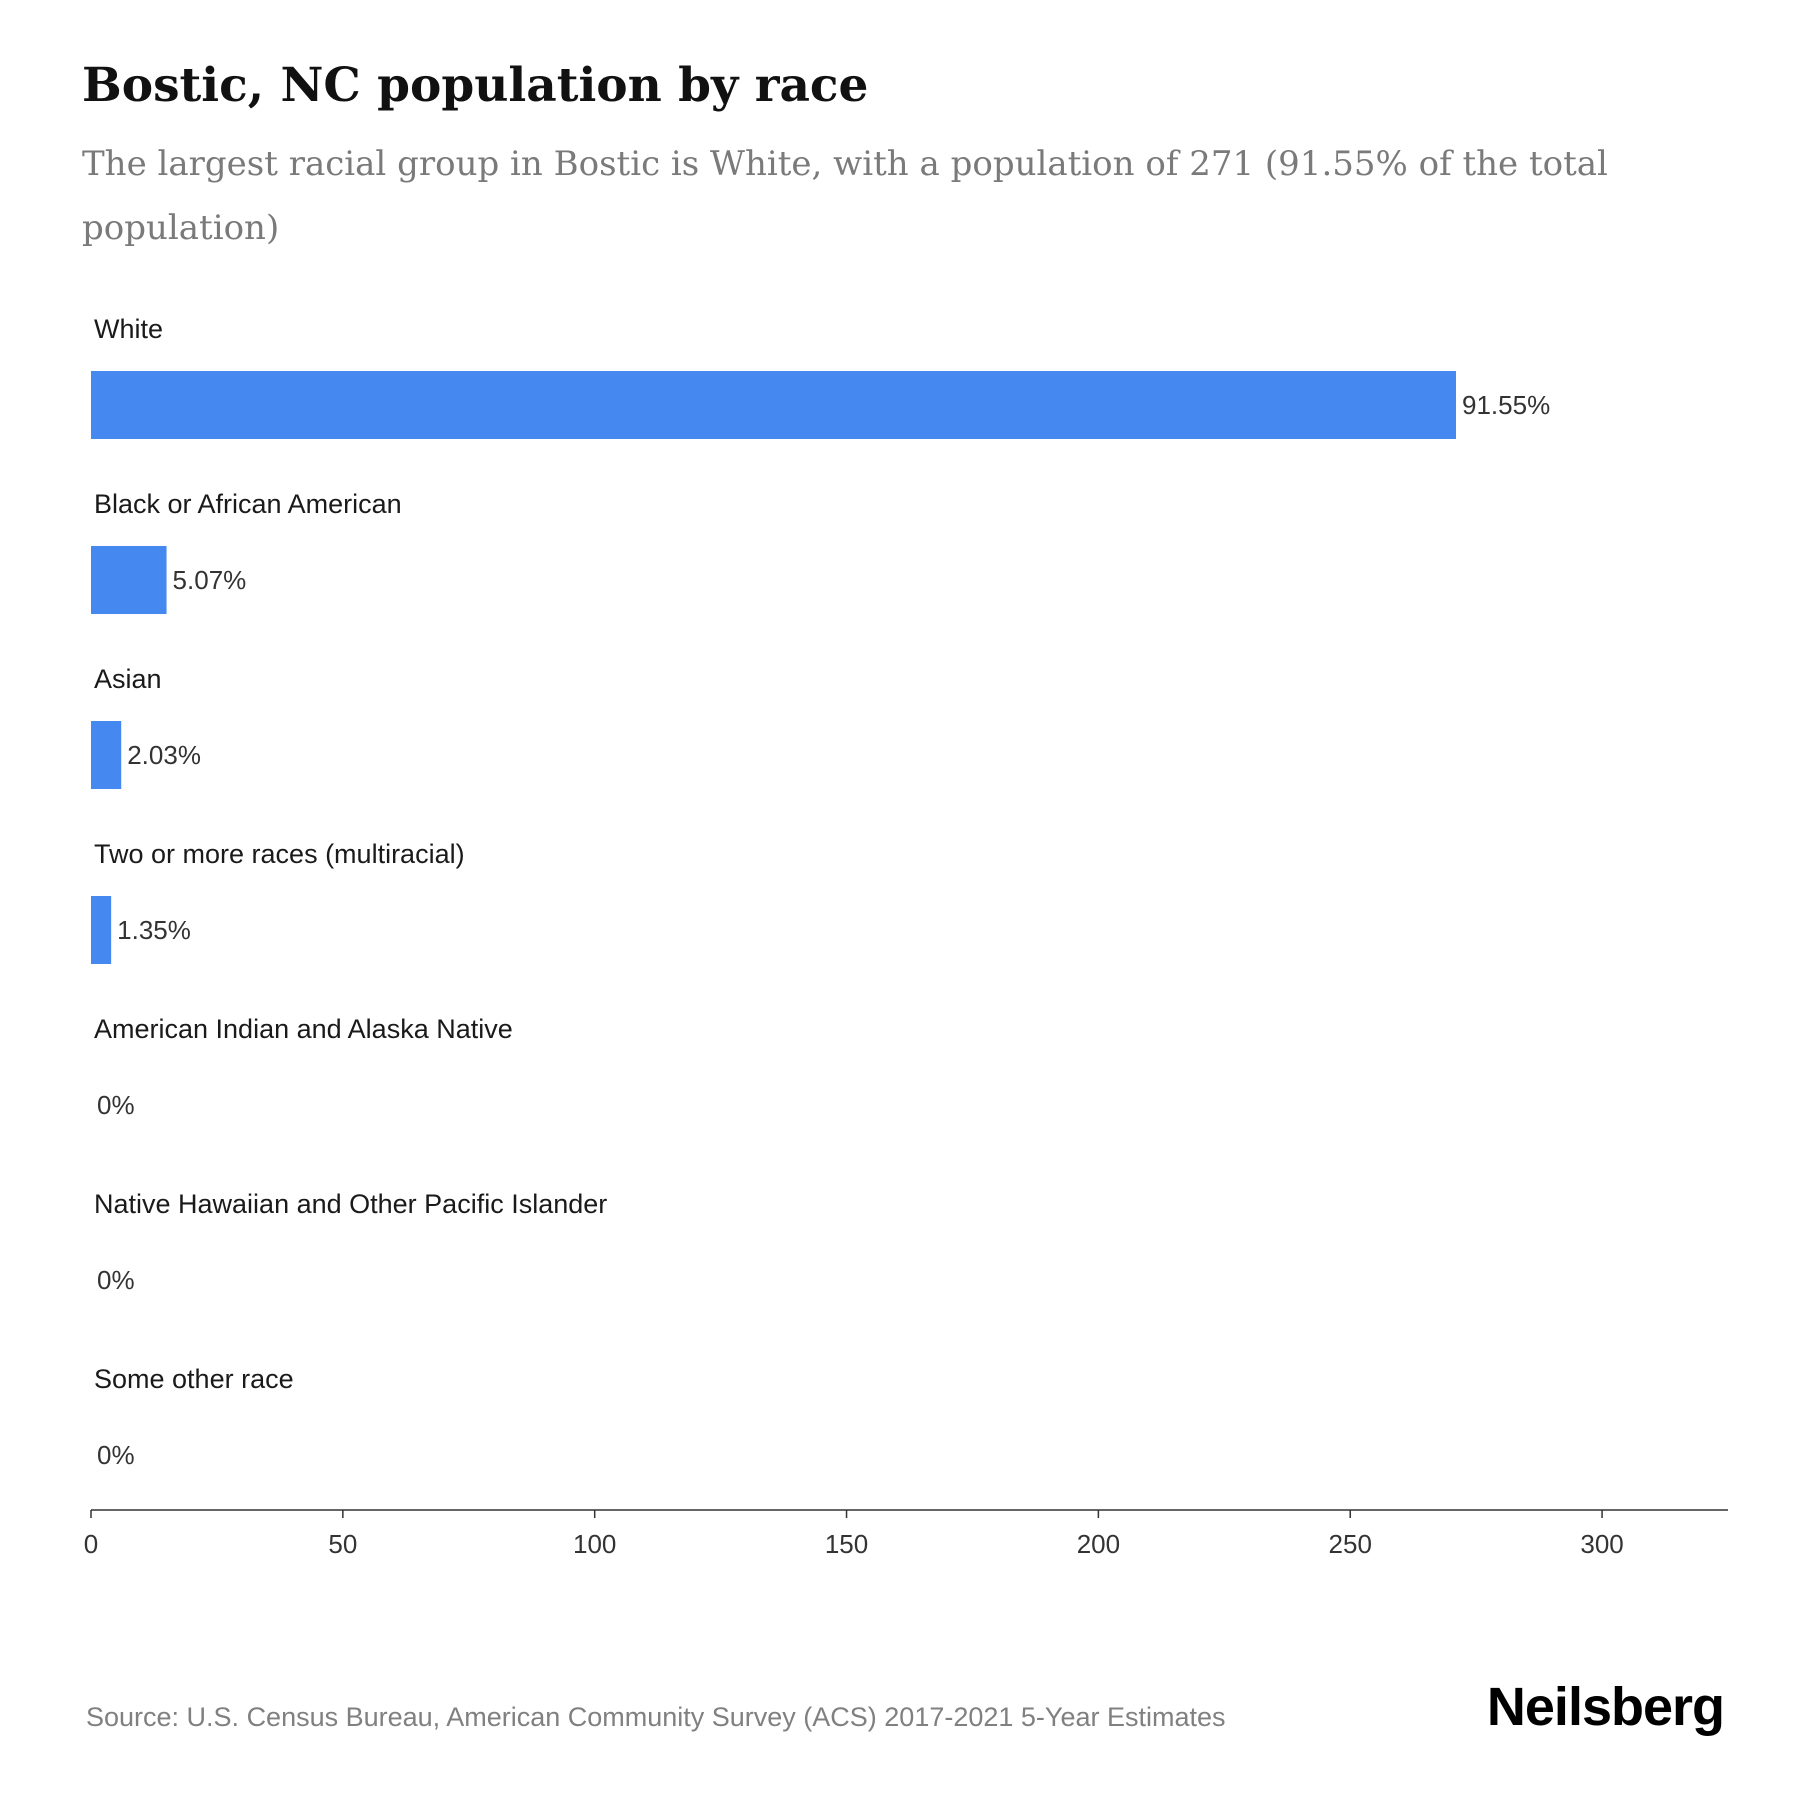 This screenshot has width=1800, height=1800. What do you see at coordinates (279, 854) in the screenshot?
I see `category-label: Two or more races (multiracial)` at bounding box center [279, 854].